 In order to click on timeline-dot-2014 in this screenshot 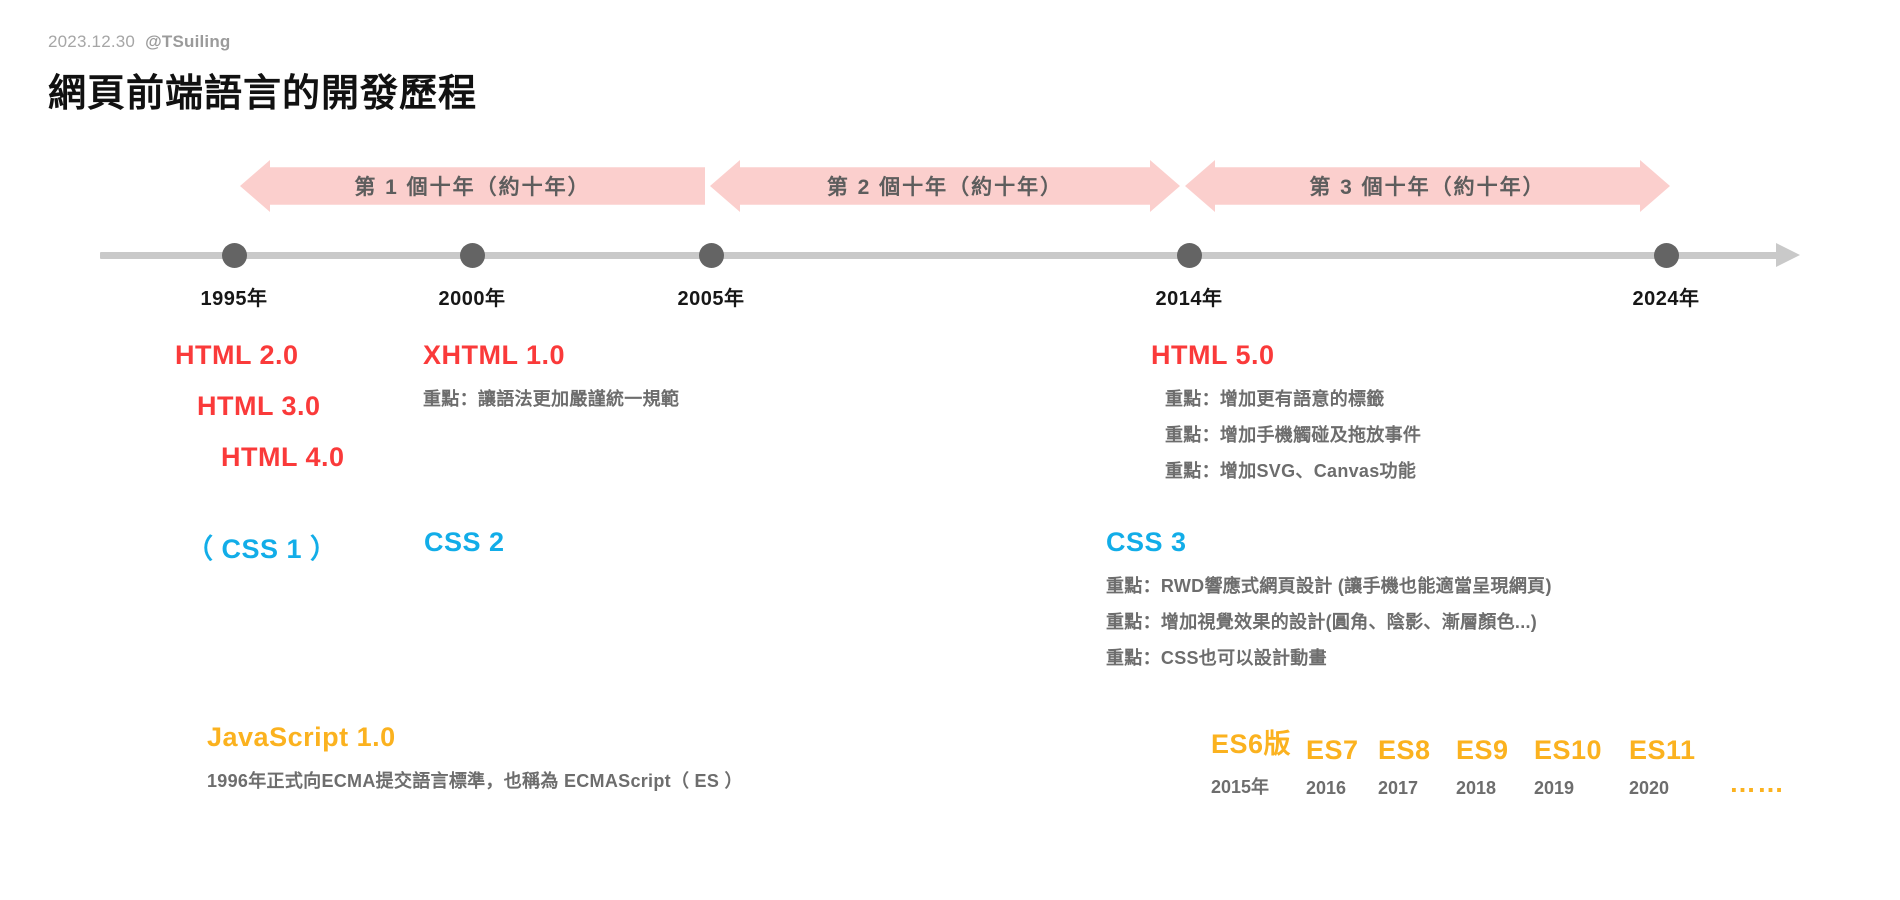, I will do `click(1189, 255)`.